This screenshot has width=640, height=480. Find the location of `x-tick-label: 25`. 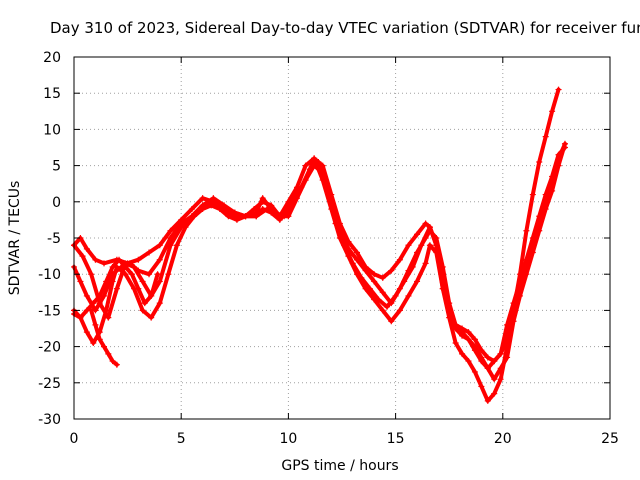

x-tick-label: 25 is located at coordinates (610, 439).